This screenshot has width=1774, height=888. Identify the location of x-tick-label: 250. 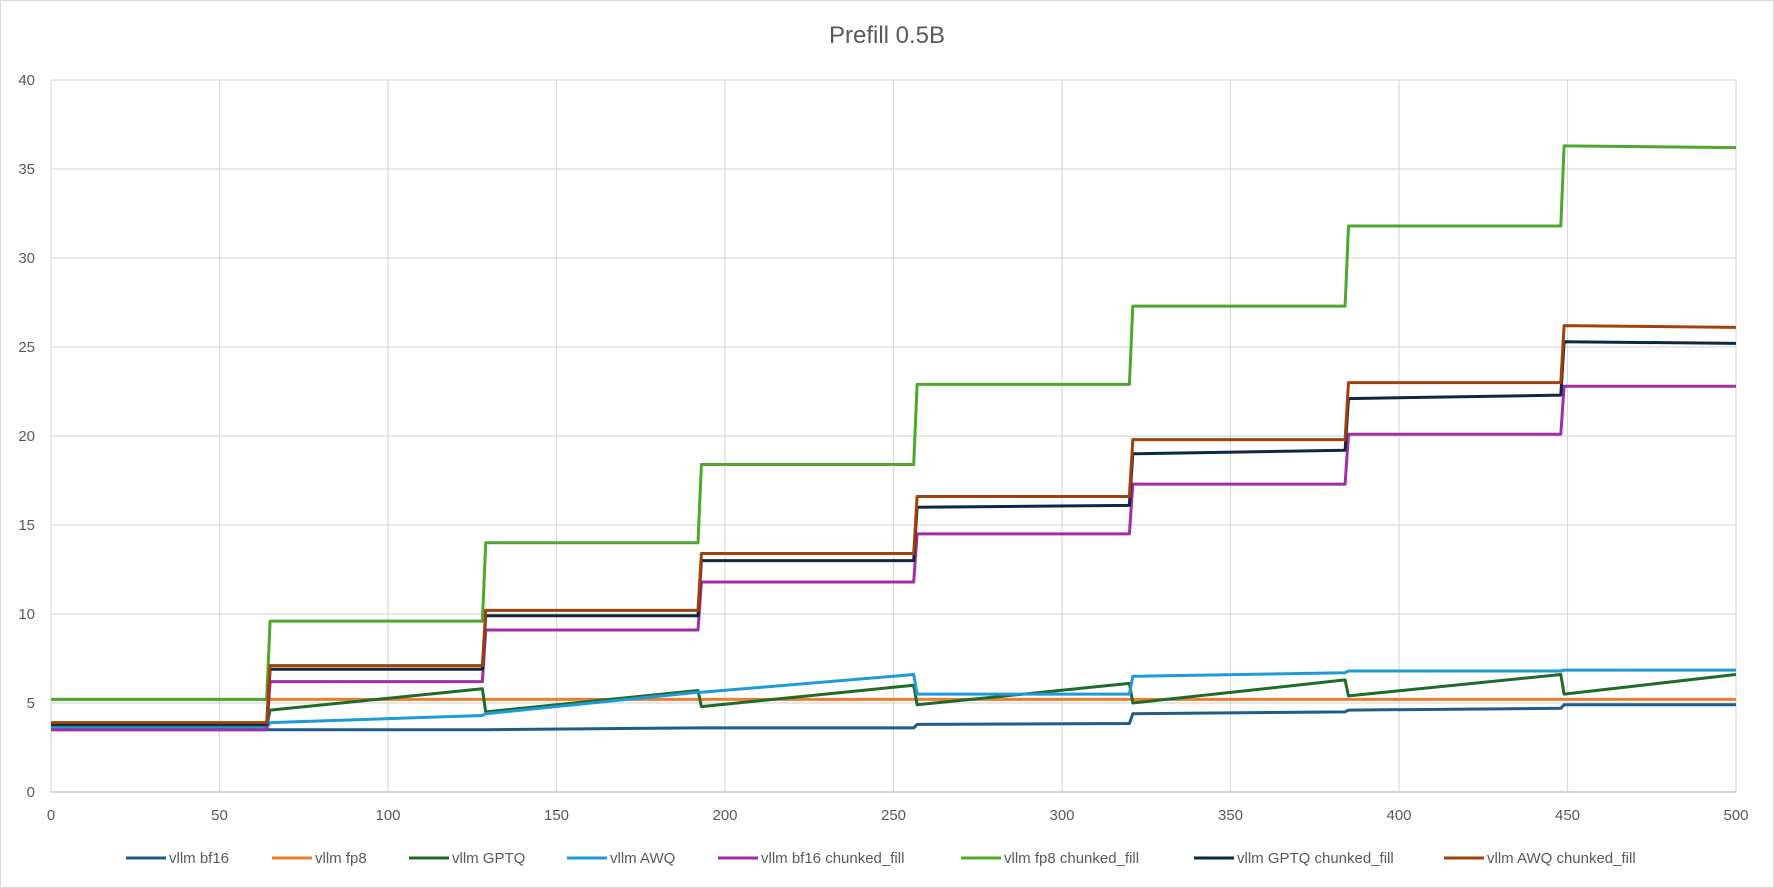
(893, 815).